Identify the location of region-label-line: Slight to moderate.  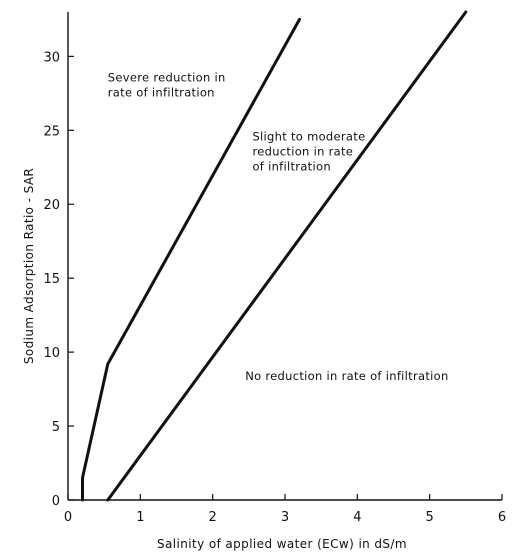
(308, 137).